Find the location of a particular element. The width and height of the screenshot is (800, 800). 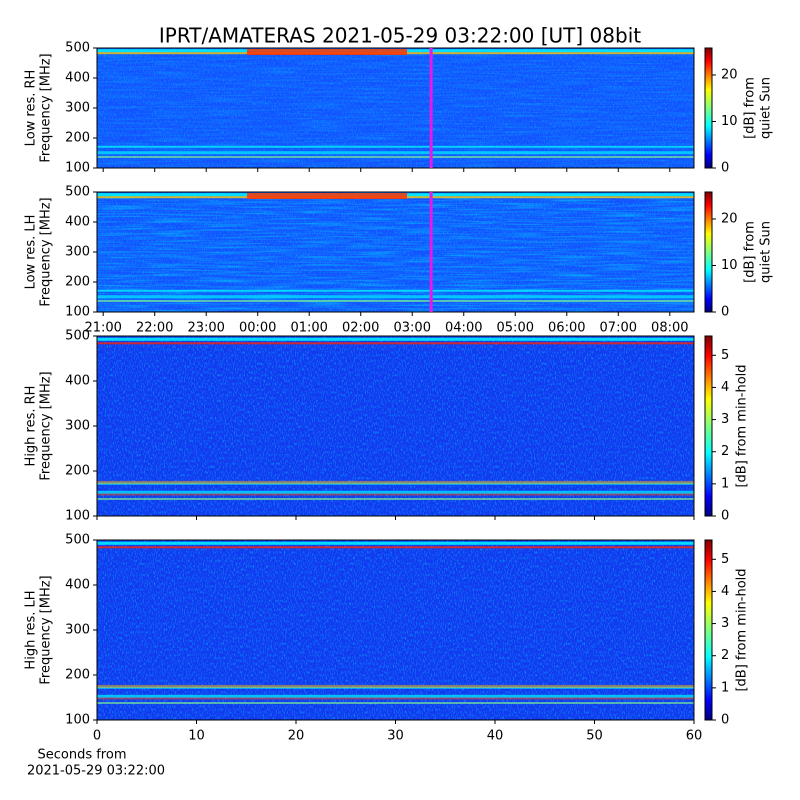

y-axis-label: High res. RH is located at coordinates (31, 426).